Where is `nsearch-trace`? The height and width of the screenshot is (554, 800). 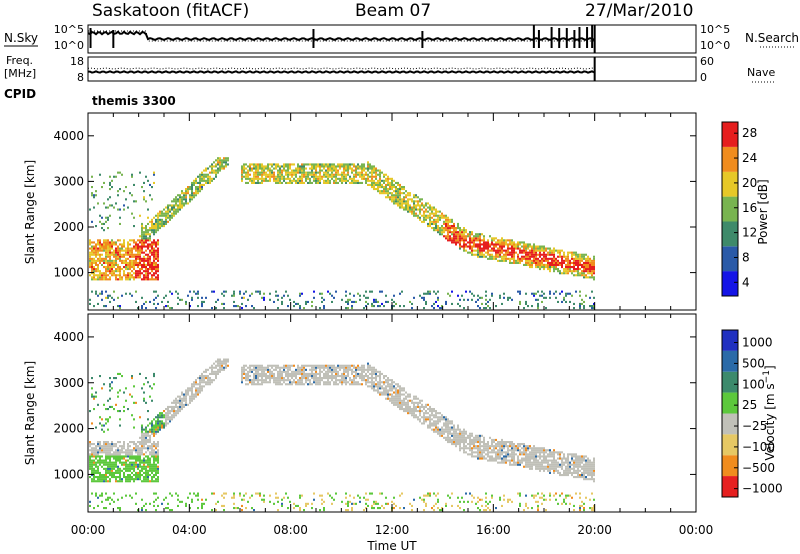
nsearch-trace is located at coordinates (341, 36).